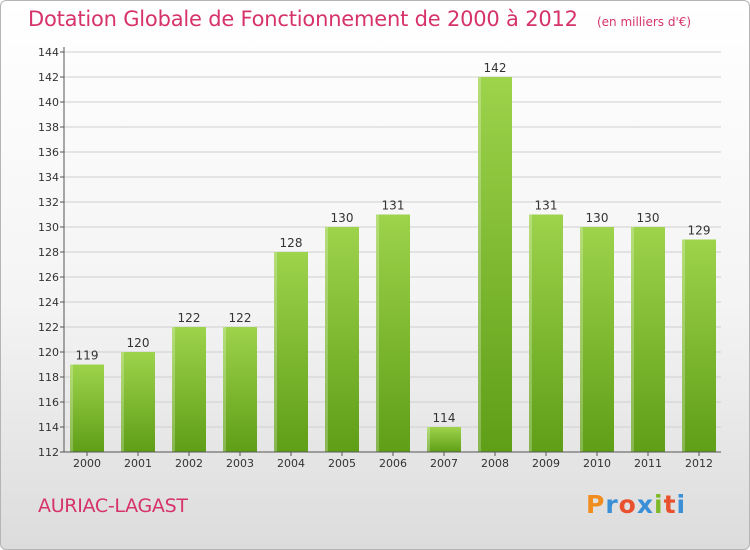 The image size is (750, 550). What do you see at coordinates (48, 427) in the screenshot?
I see `y-tick-label: 114` at bounding box center [48, 427].